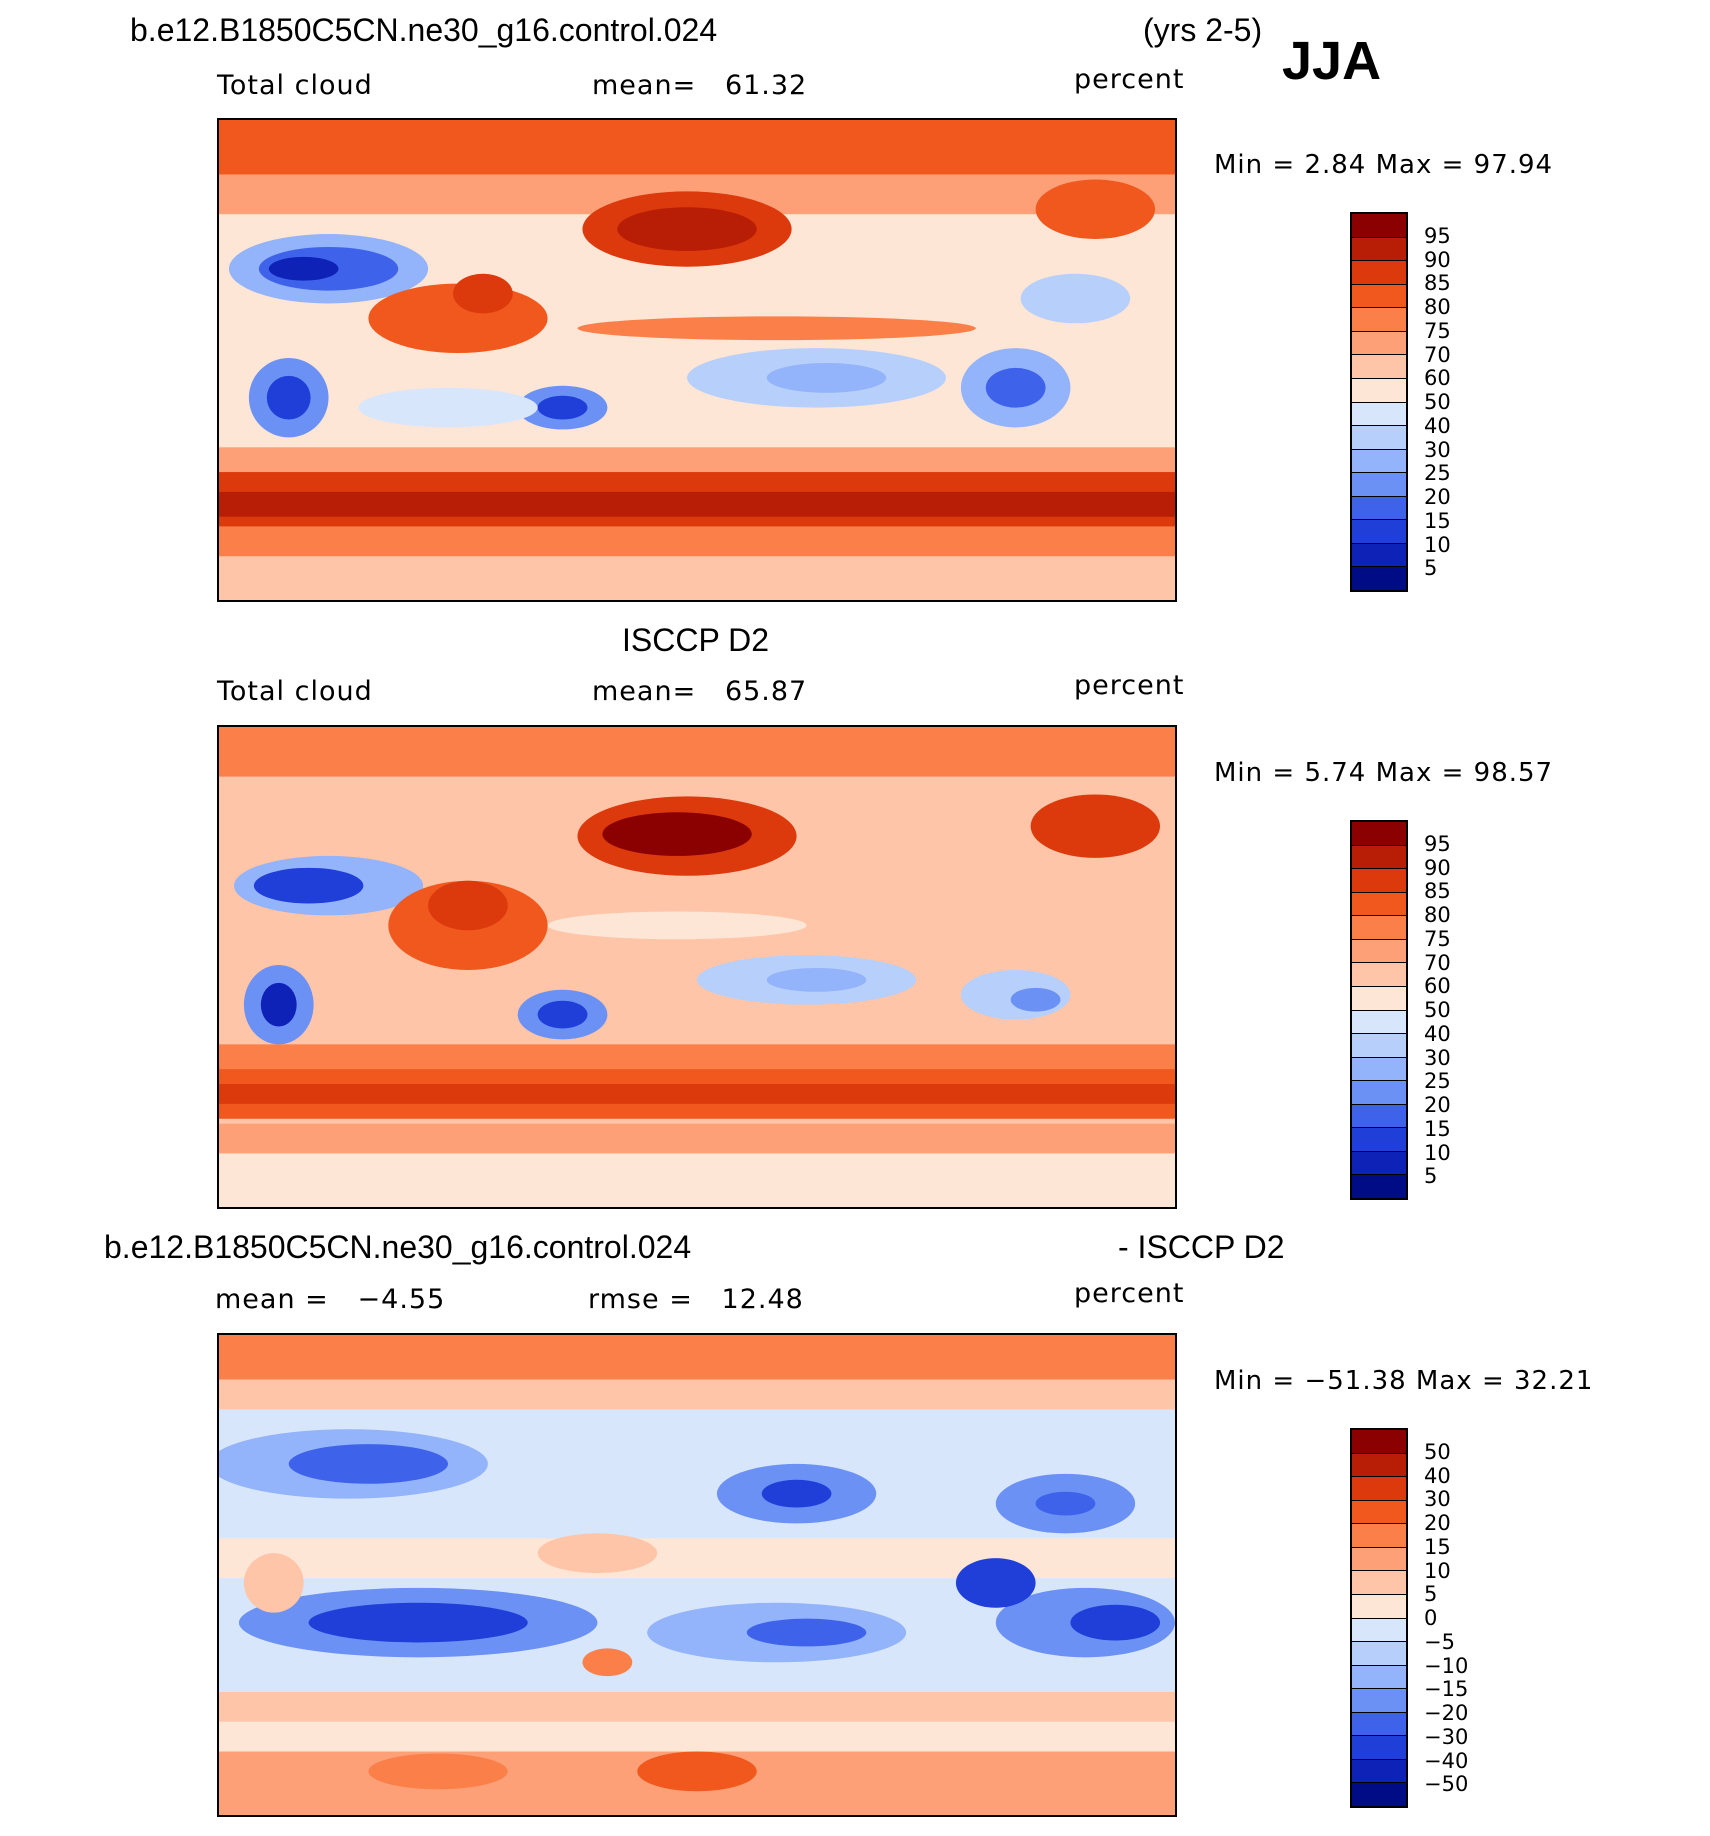 The height and width of the screenshot is (1836, 1710). I want to click on panel1-map, so click(697, 360).